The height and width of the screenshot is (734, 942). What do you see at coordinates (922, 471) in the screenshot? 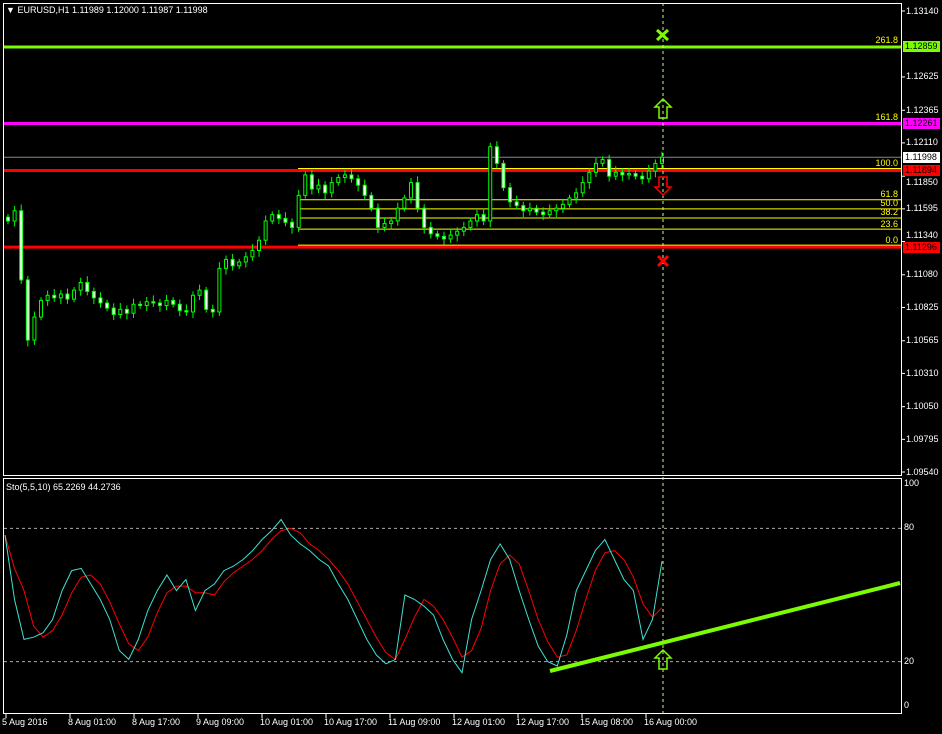
I see `price-axis-label: 1.09540` at bounding box center [922, 471].